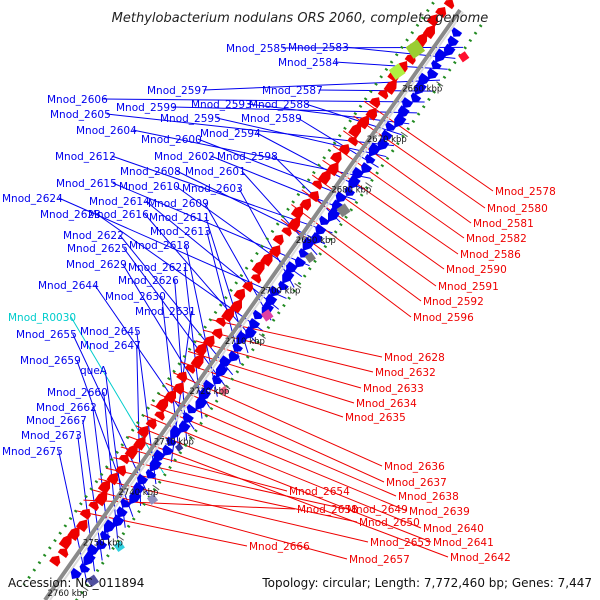 Image resolution: width=600 pixels, height=600 pixels. Describe the element at coordinates (439, 512) in the screenshot. I see `gene-label: Mnod_2639` at that location.